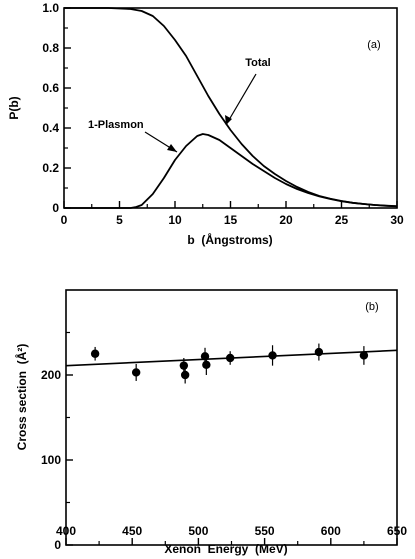 The width and height of the screenshot is (415, 559). What do you see at coordinates (231, 363) in the screenshot?
I see `panel-b-marks` at bounding box center [231, 363].